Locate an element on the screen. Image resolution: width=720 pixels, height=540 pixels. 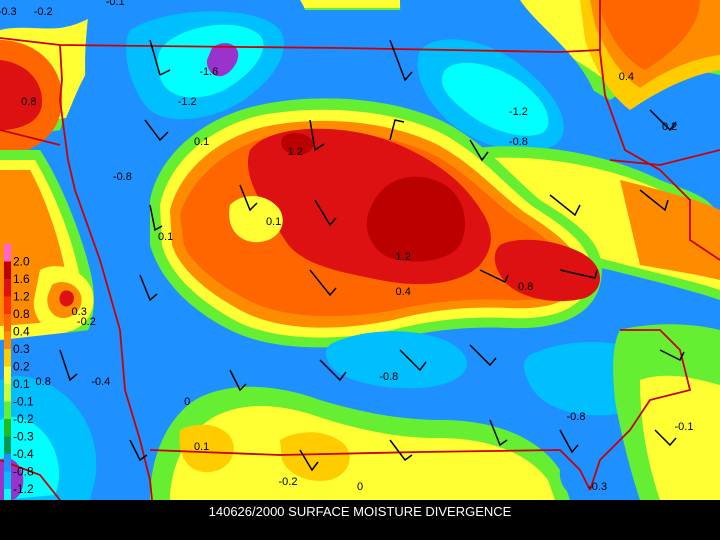
colorbar-tick-label: -1.6 is located at coordinates (23, 500).